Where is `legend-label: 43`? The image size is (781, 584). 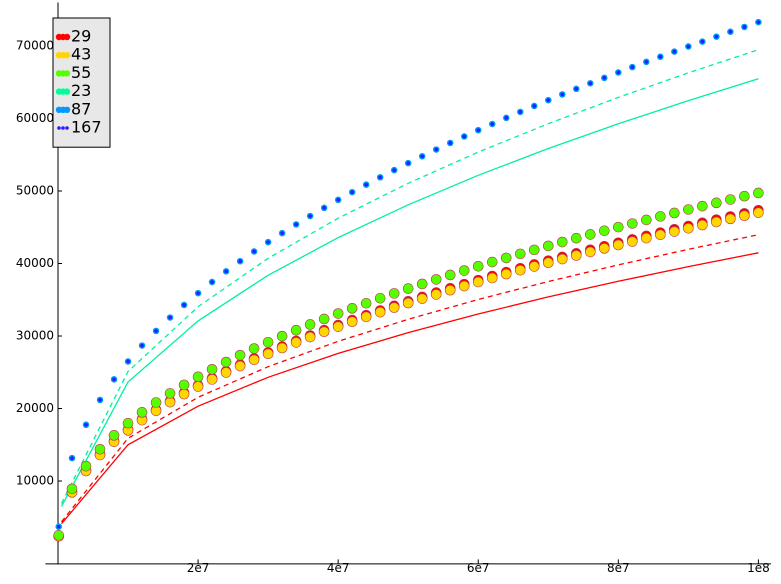 legend-label: 43 is located at coordinates (81, 54).